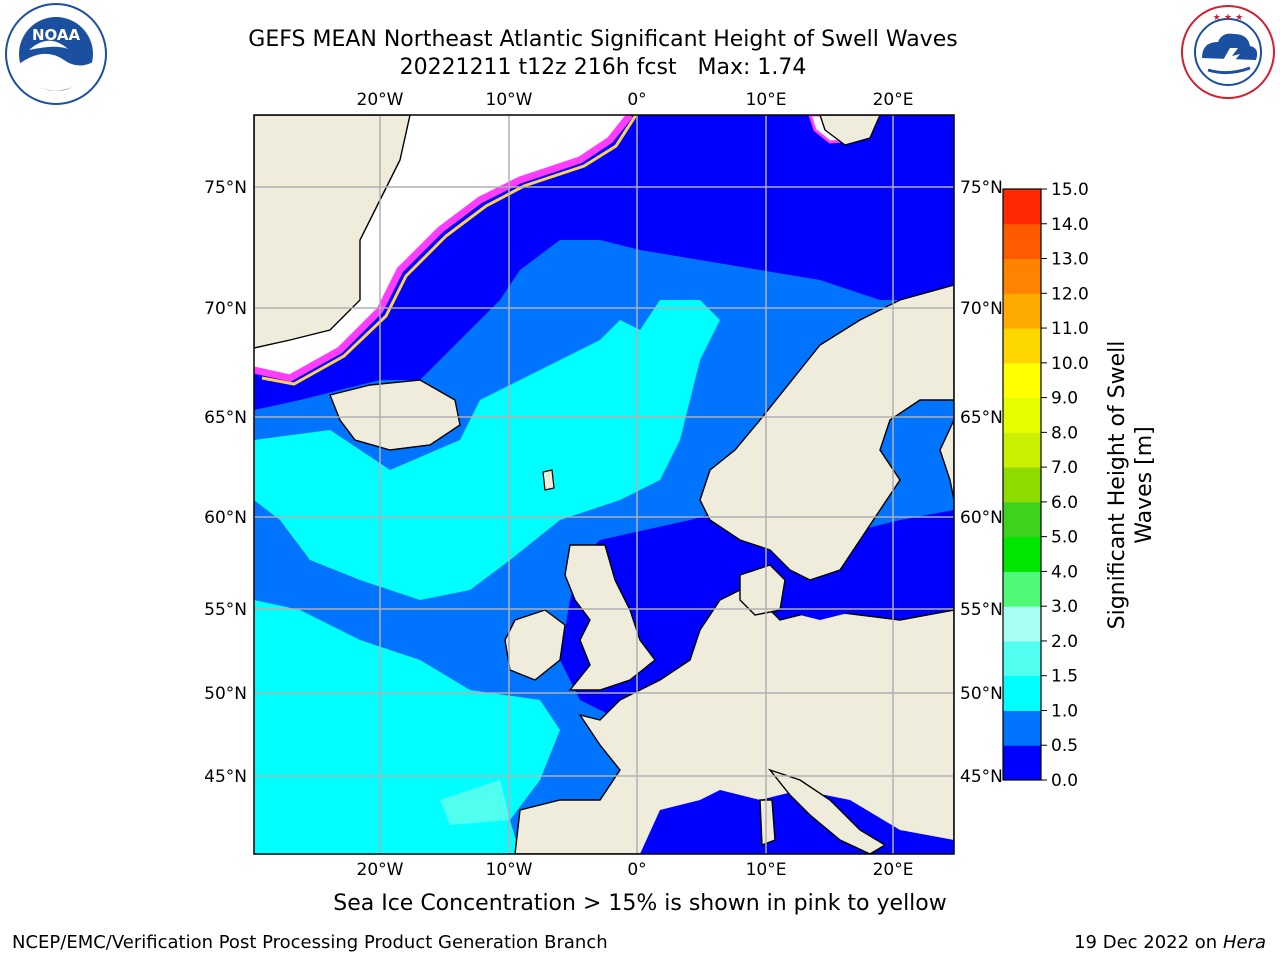 The image size is (1280, 960). I want to click on lon-label-top: 20°E, so click(893, 100).